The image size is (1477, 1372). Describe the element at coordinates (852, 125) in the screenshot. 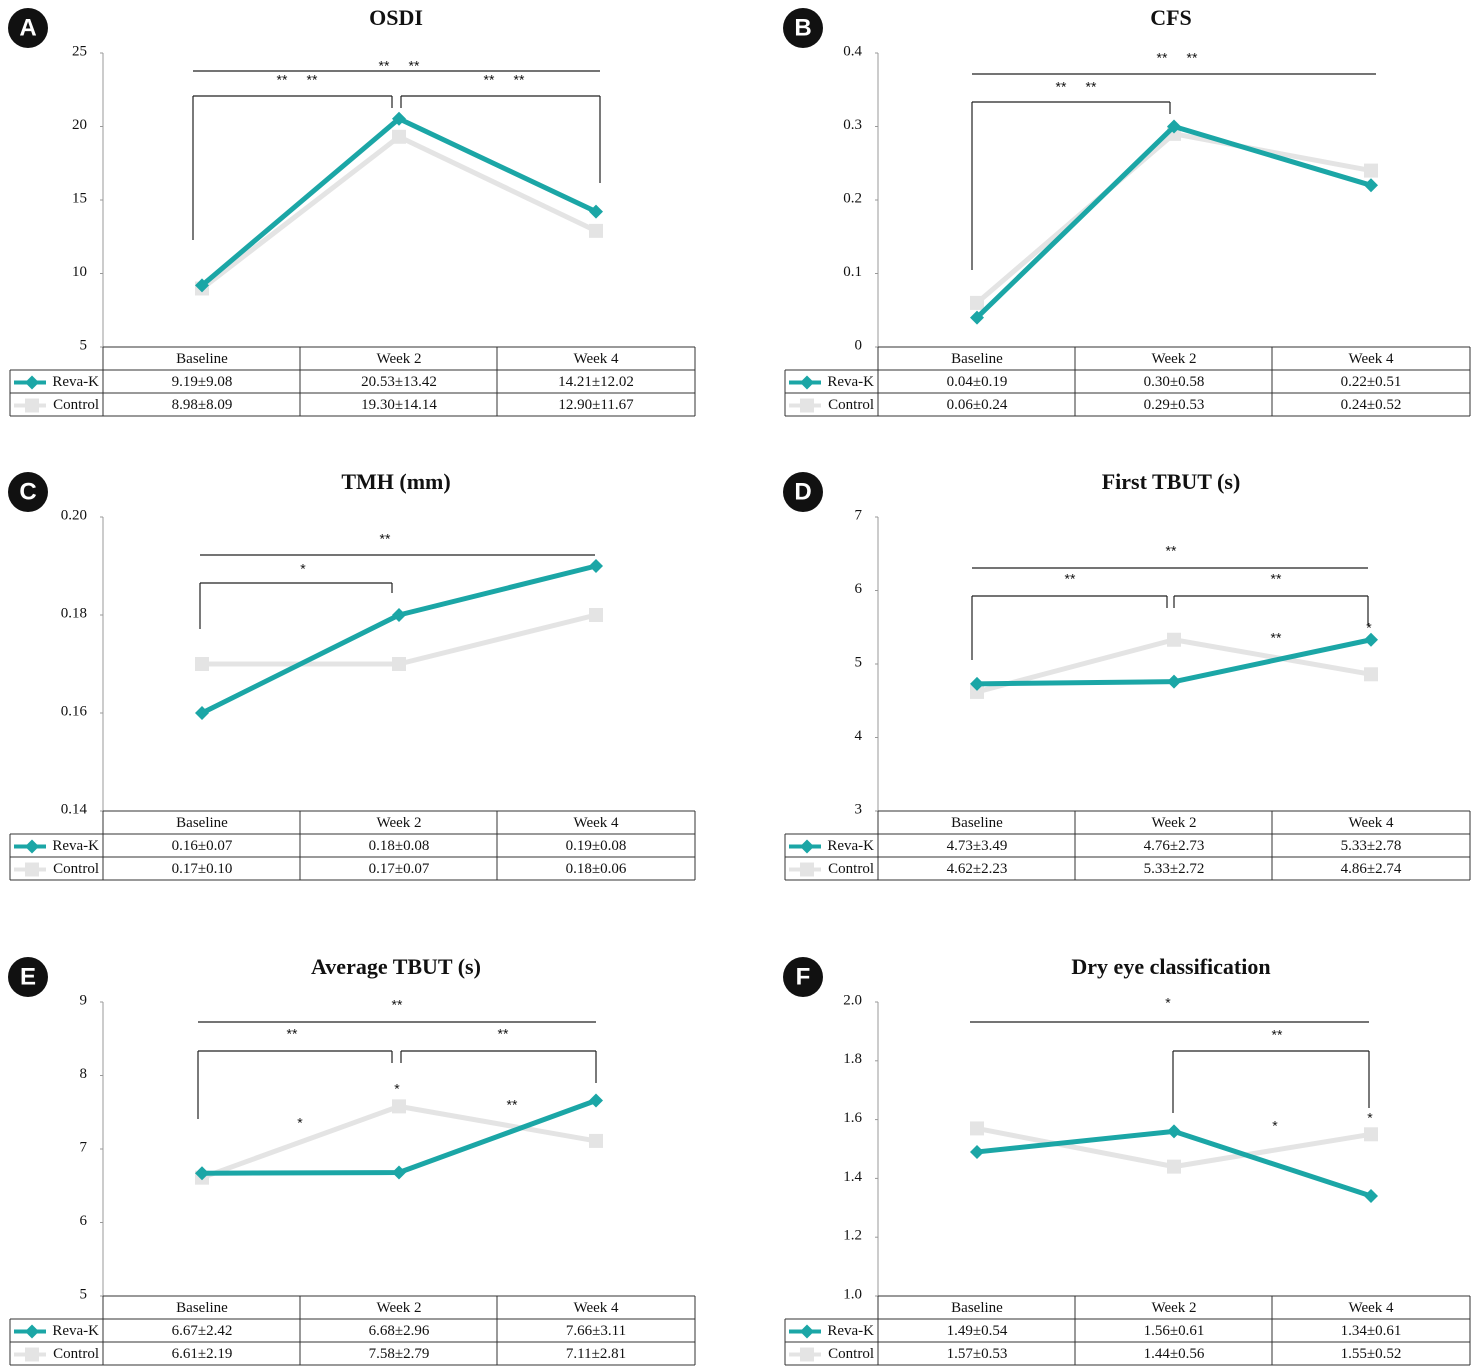

I see `y-tick-label: 0.3` at that location.